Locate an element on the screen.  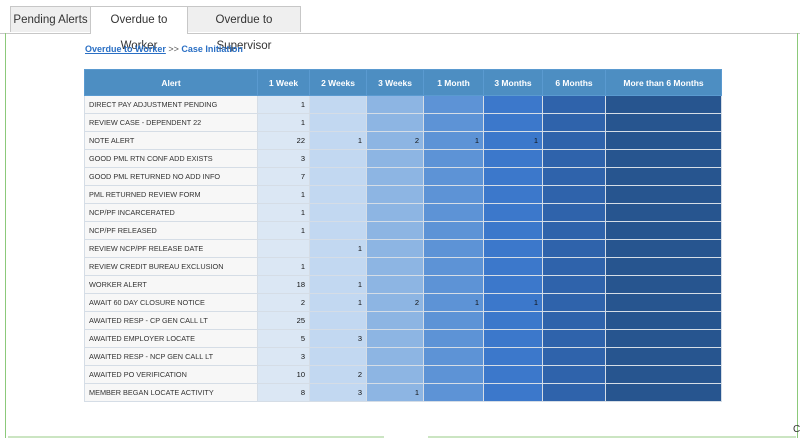
count-cell: 7 is located at coordinates (283, 176).